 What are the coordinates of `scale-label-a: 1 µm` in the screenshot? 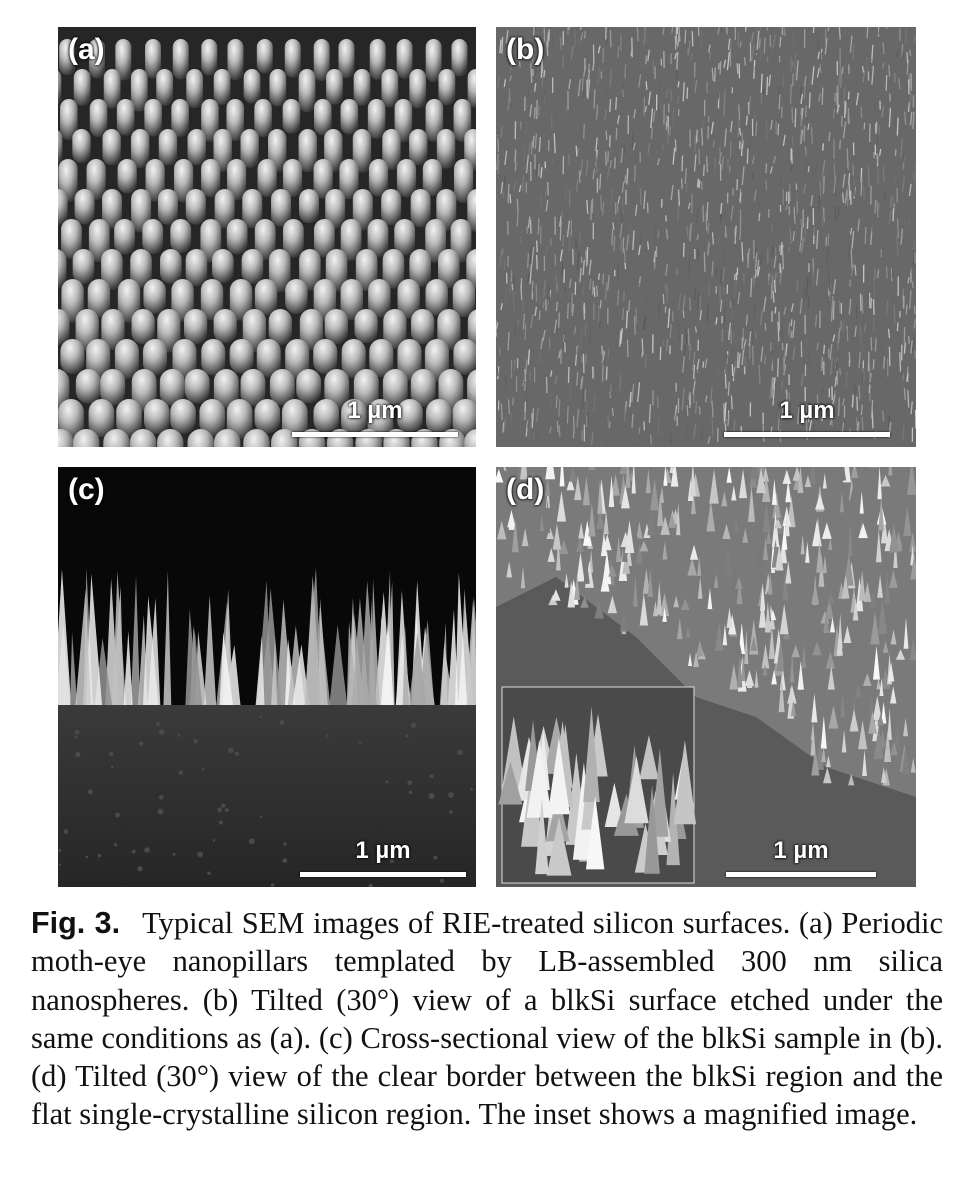 It's located at (375, 410).